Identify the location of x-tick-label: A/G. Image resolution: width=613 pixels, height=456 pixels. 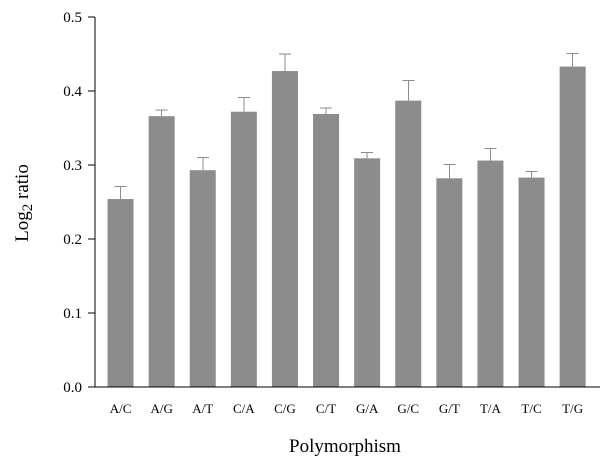
(161, 408).